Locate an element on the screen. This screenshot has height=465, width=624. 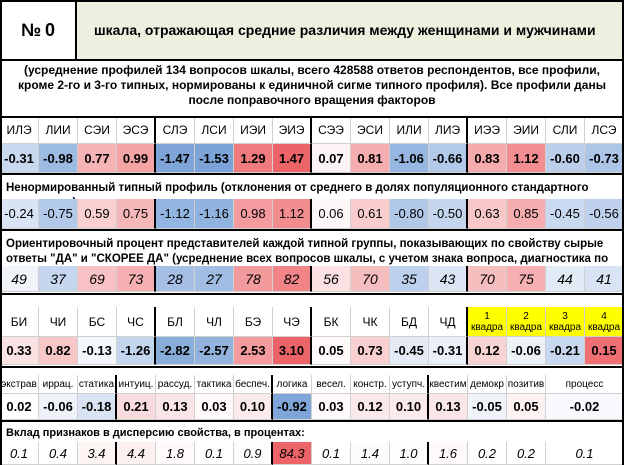
contrib-value-4: 1.8 is located at coordinates (175, 453).